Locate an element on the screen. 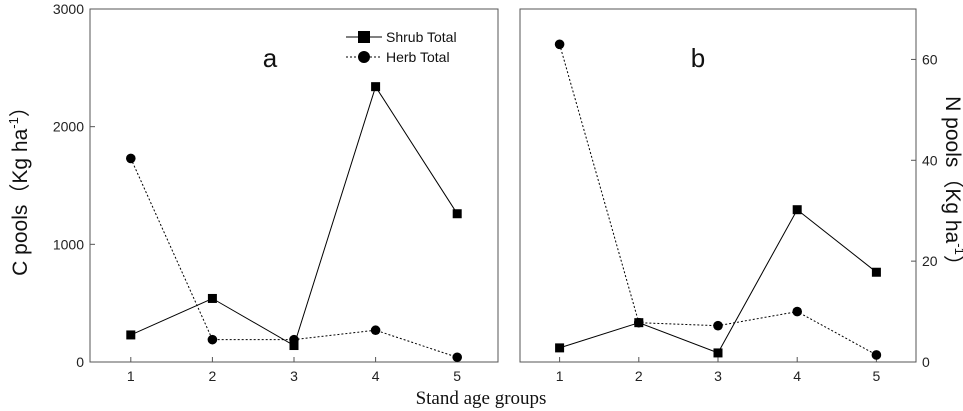 Image resolution: width=963 pixels, height=411 pixels. panel-b-ytick-label: 60 is located at coordinates (930, 59).